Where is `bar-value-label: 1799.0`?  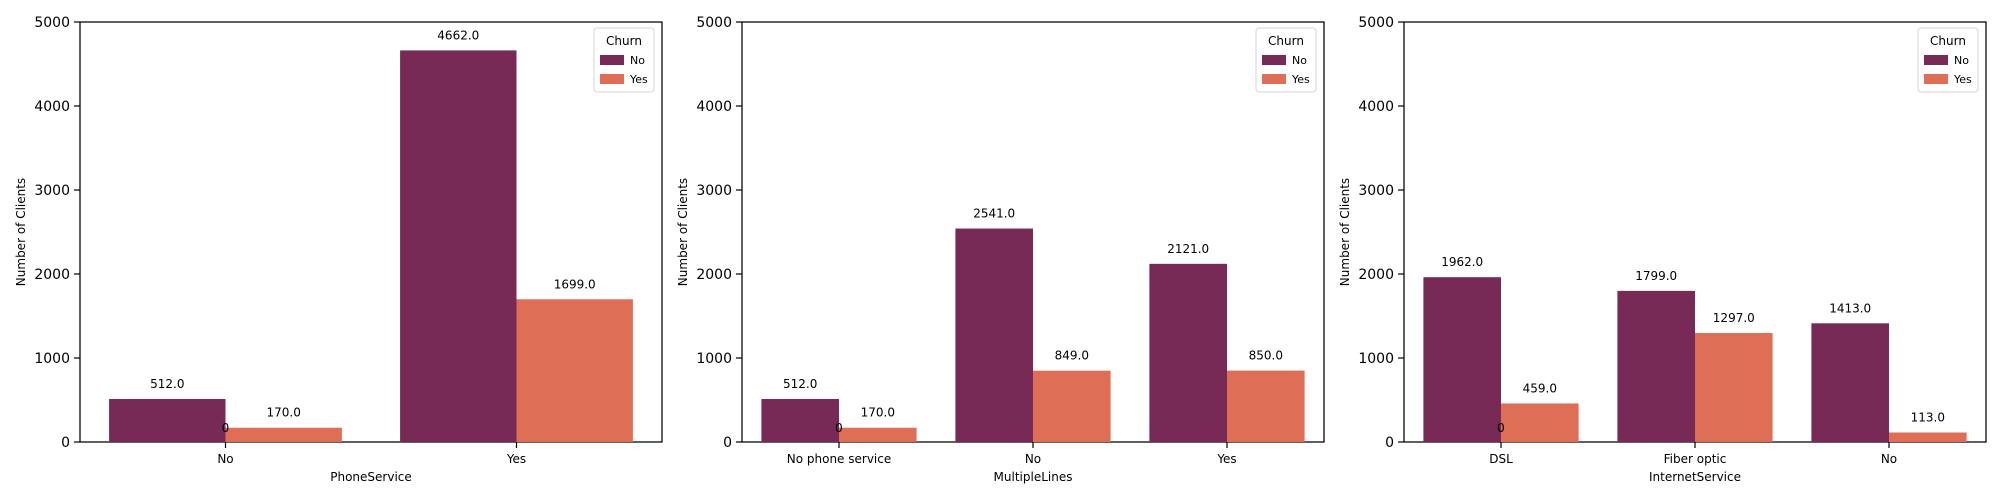 bar-value-label: 1799.0 is located at coordinates (1656, 276).